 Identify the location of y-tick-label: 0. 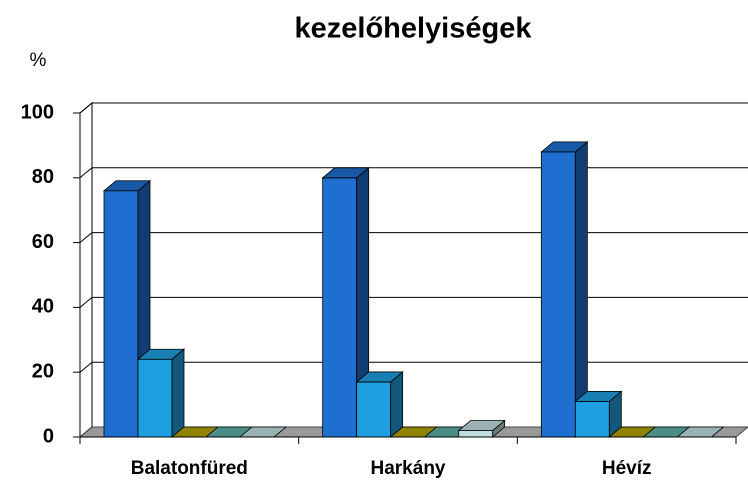
(48, 436).